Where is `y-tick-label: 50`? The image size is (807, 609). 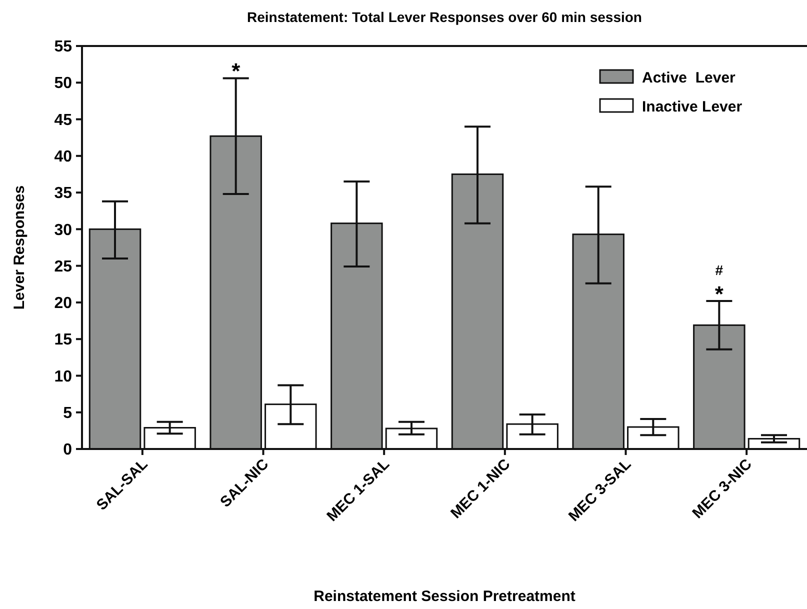
y-tick-label: 50 is located at coordinates (63, 83).